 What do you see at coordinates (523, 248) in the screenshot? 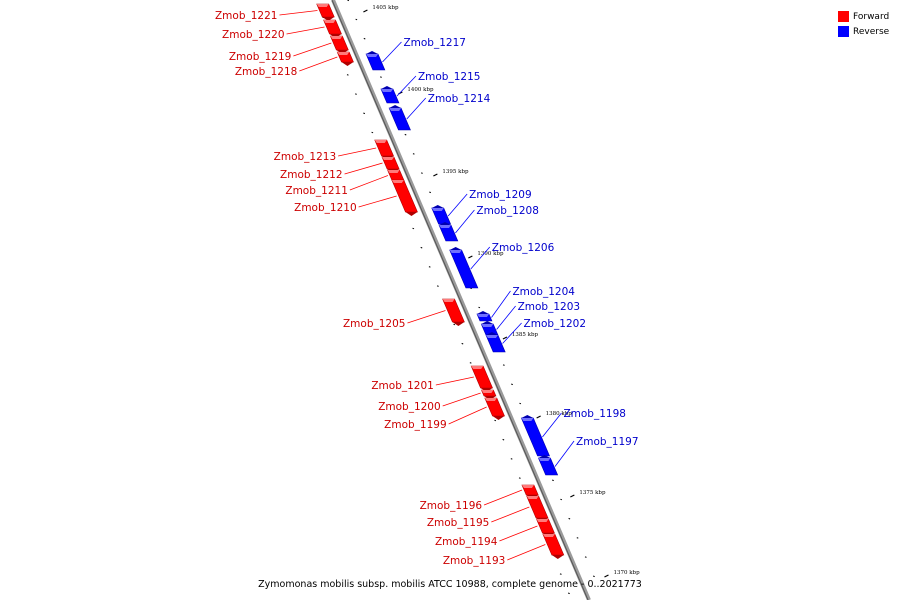
I see `gene-label: Zmob_1206` at bounding box center [523, 248].